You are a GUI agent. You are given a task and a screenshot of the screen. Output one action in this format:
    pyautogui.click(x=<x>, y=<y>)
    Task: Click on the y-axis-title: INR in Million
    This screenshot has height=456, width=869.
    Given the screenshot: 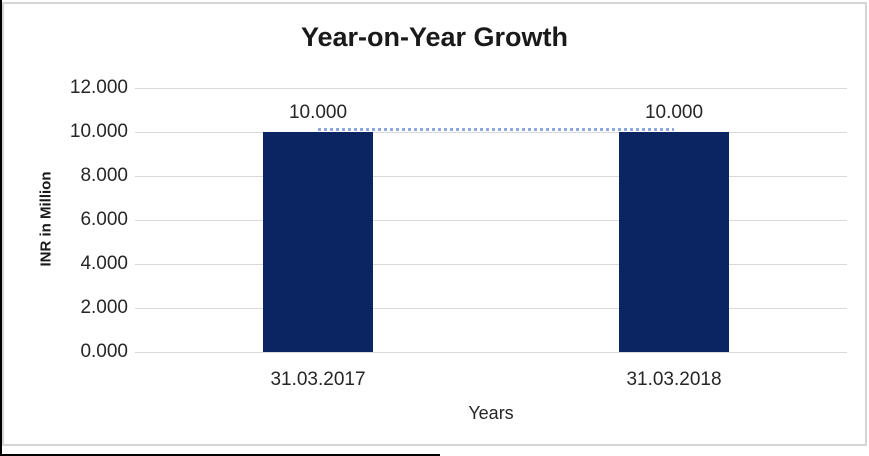 What is the action you would take?
    pyautogui.click(x=46, y=219)
    